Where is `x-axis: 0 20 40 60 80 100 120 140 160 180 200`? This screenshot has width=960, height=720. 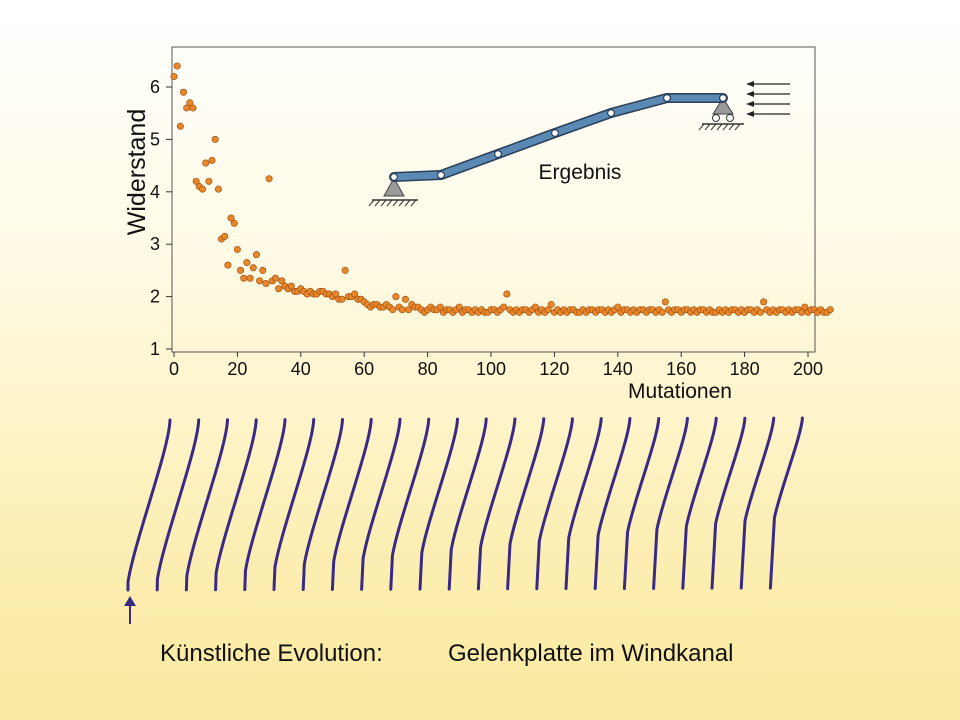
x-axis: 0 20 40 60 80 100 120 140 160 180 200 is located at coordinates (496, 365).